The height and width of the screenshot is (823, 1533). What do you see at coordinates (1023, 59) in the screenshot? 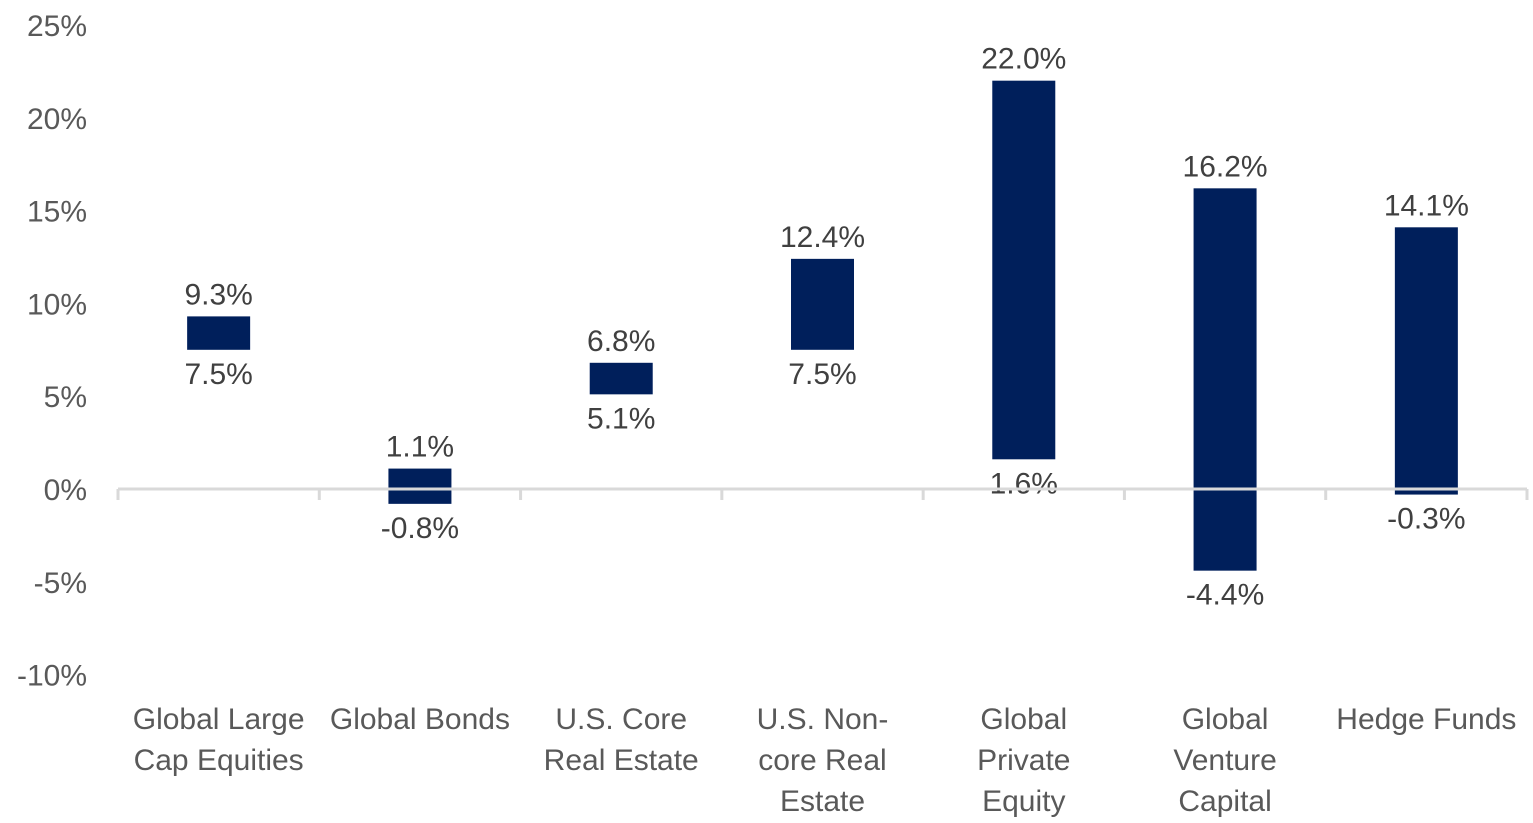
I see `high-data-label: 22.0%` at bounding box center [1023, 59].